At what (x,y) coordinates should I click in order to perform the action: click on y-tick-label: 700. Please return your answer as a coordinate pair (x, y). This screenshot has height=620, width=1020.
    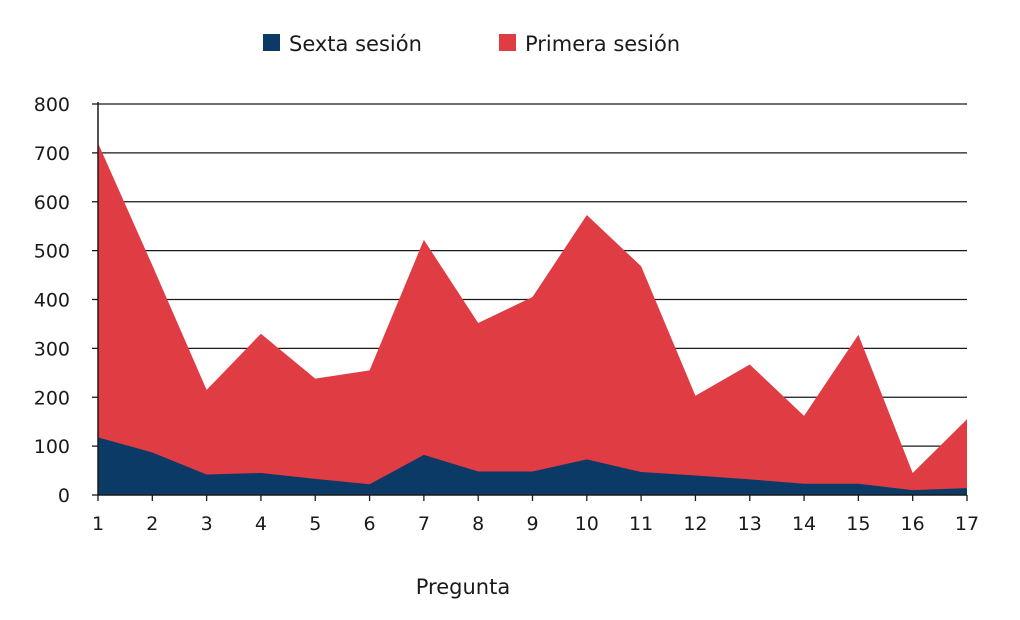
    Looking at the image, I should click on (52, 154).